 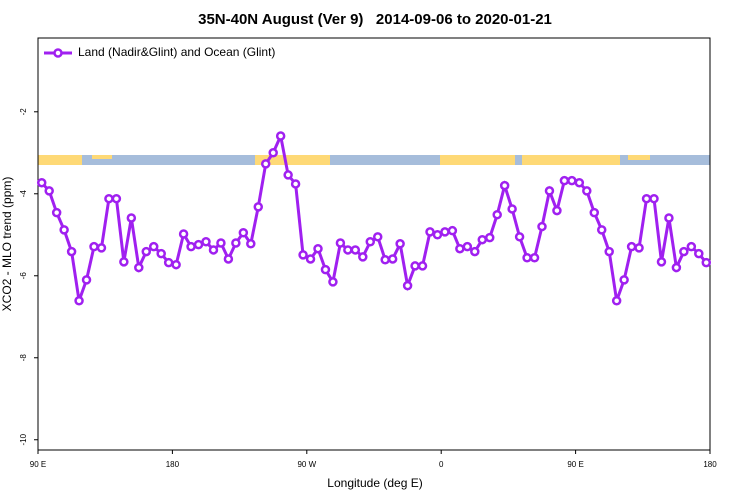 I want to click on x-tick-label: 0, so click(x=441, y=464).